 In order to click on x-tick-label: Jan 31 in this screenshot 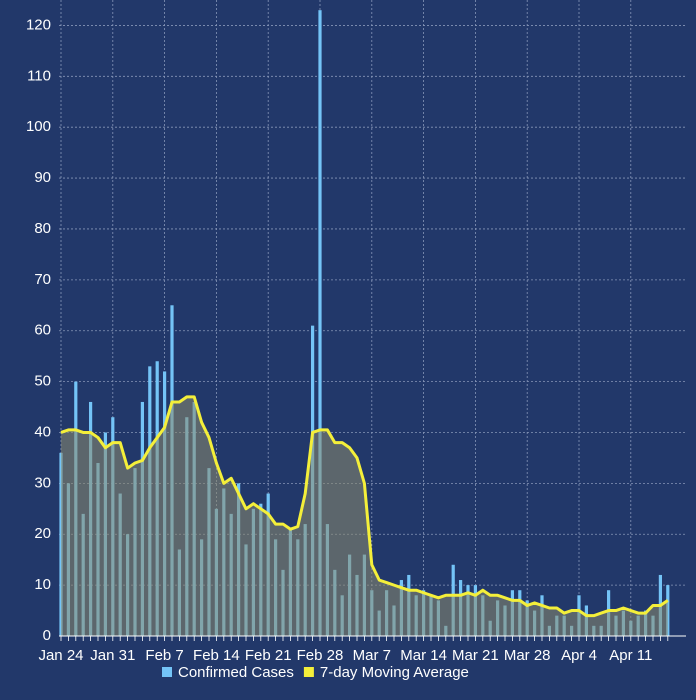, I will do `click(112, 655)`.